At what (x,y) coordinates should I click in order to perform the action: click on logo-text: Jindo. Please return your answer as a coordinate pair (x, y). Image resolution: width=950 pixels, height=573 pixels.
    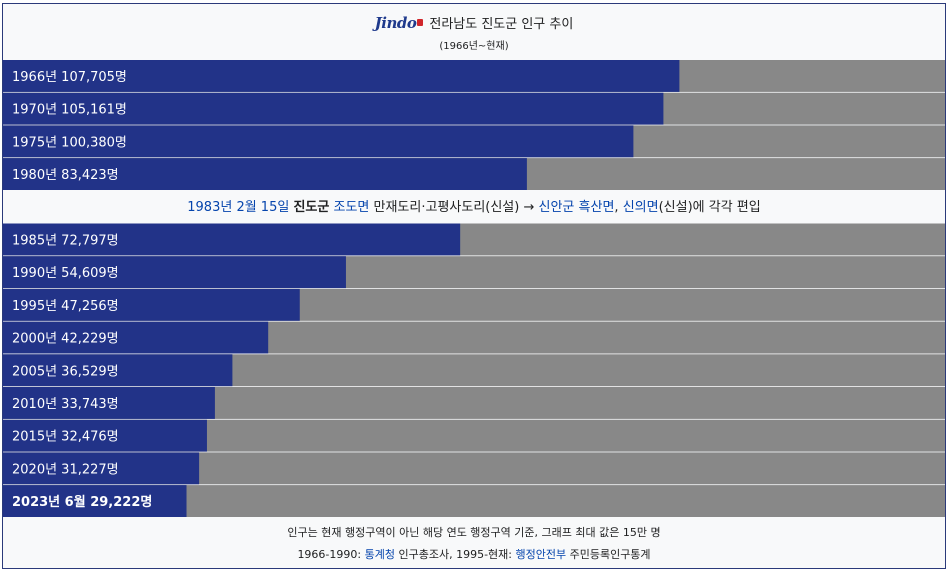
    Looking at the image, I should click on (395, 22).